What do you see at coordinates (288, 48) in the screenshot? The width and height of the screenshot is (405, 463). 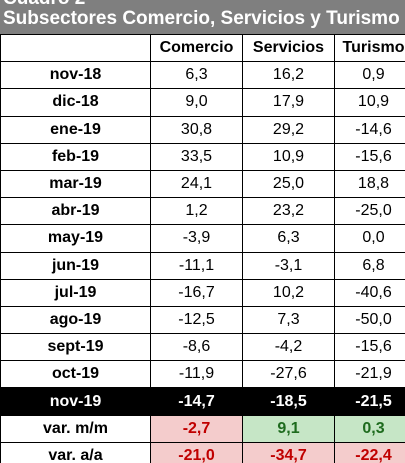 I see `column-header-servicios: Servicios` at bounding box center [288, 48].